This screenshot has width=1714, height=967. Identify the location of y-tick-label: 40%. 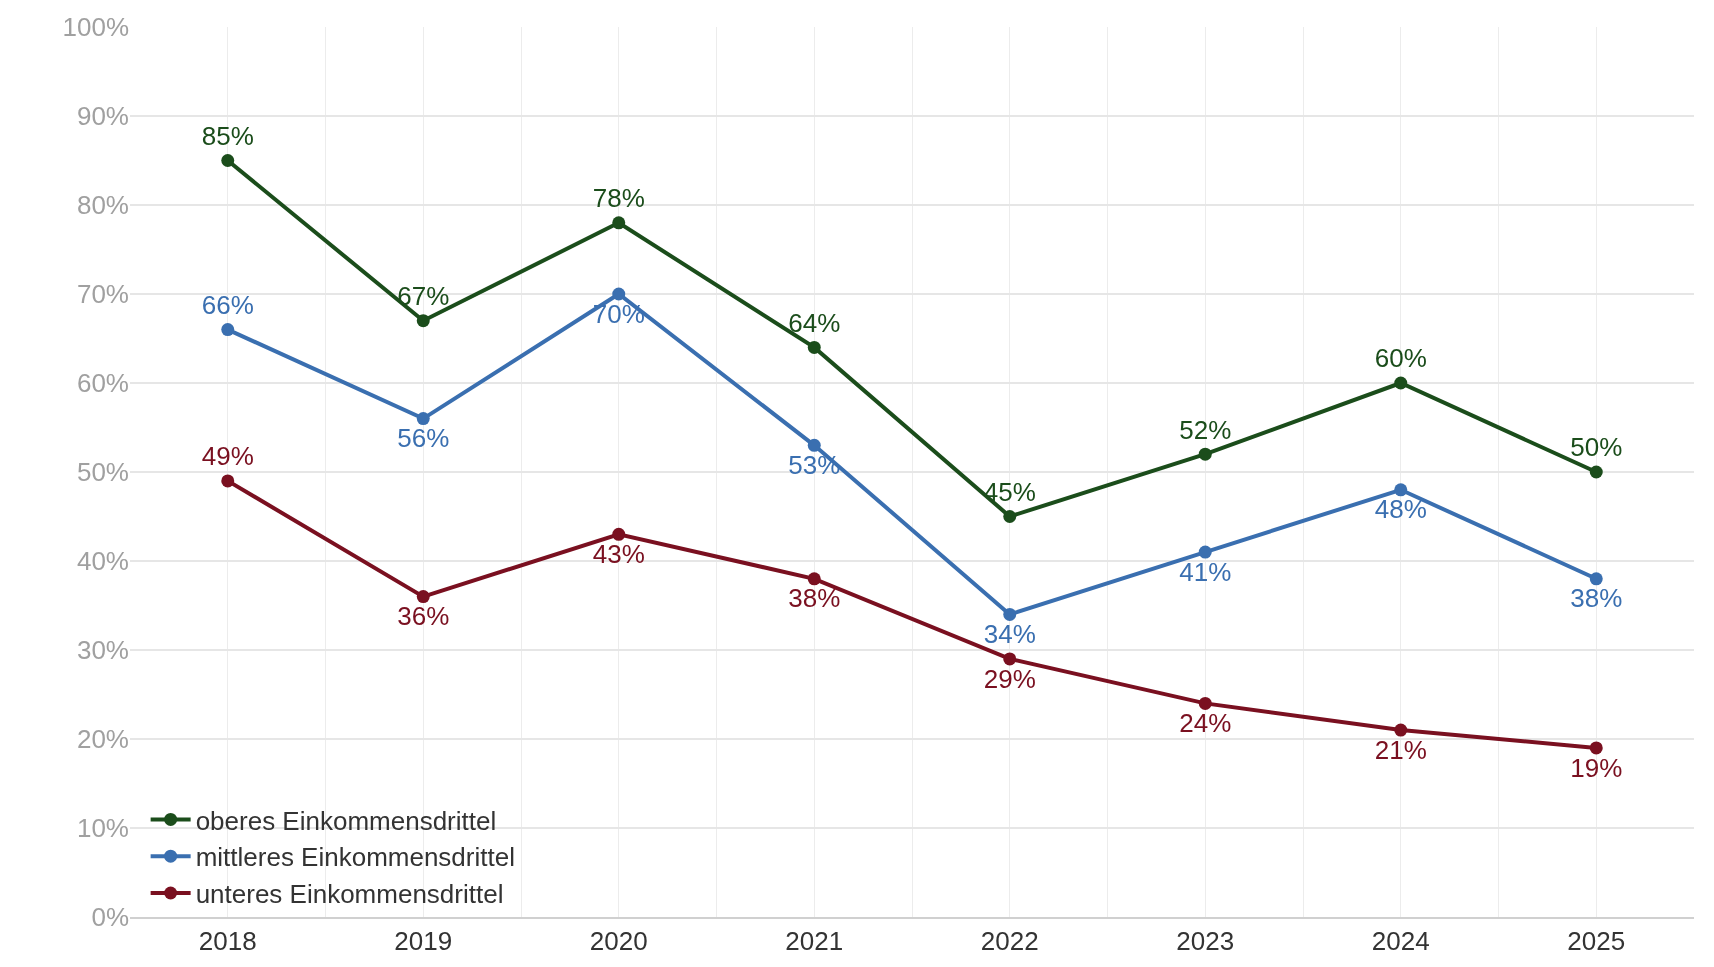
(102, 561).